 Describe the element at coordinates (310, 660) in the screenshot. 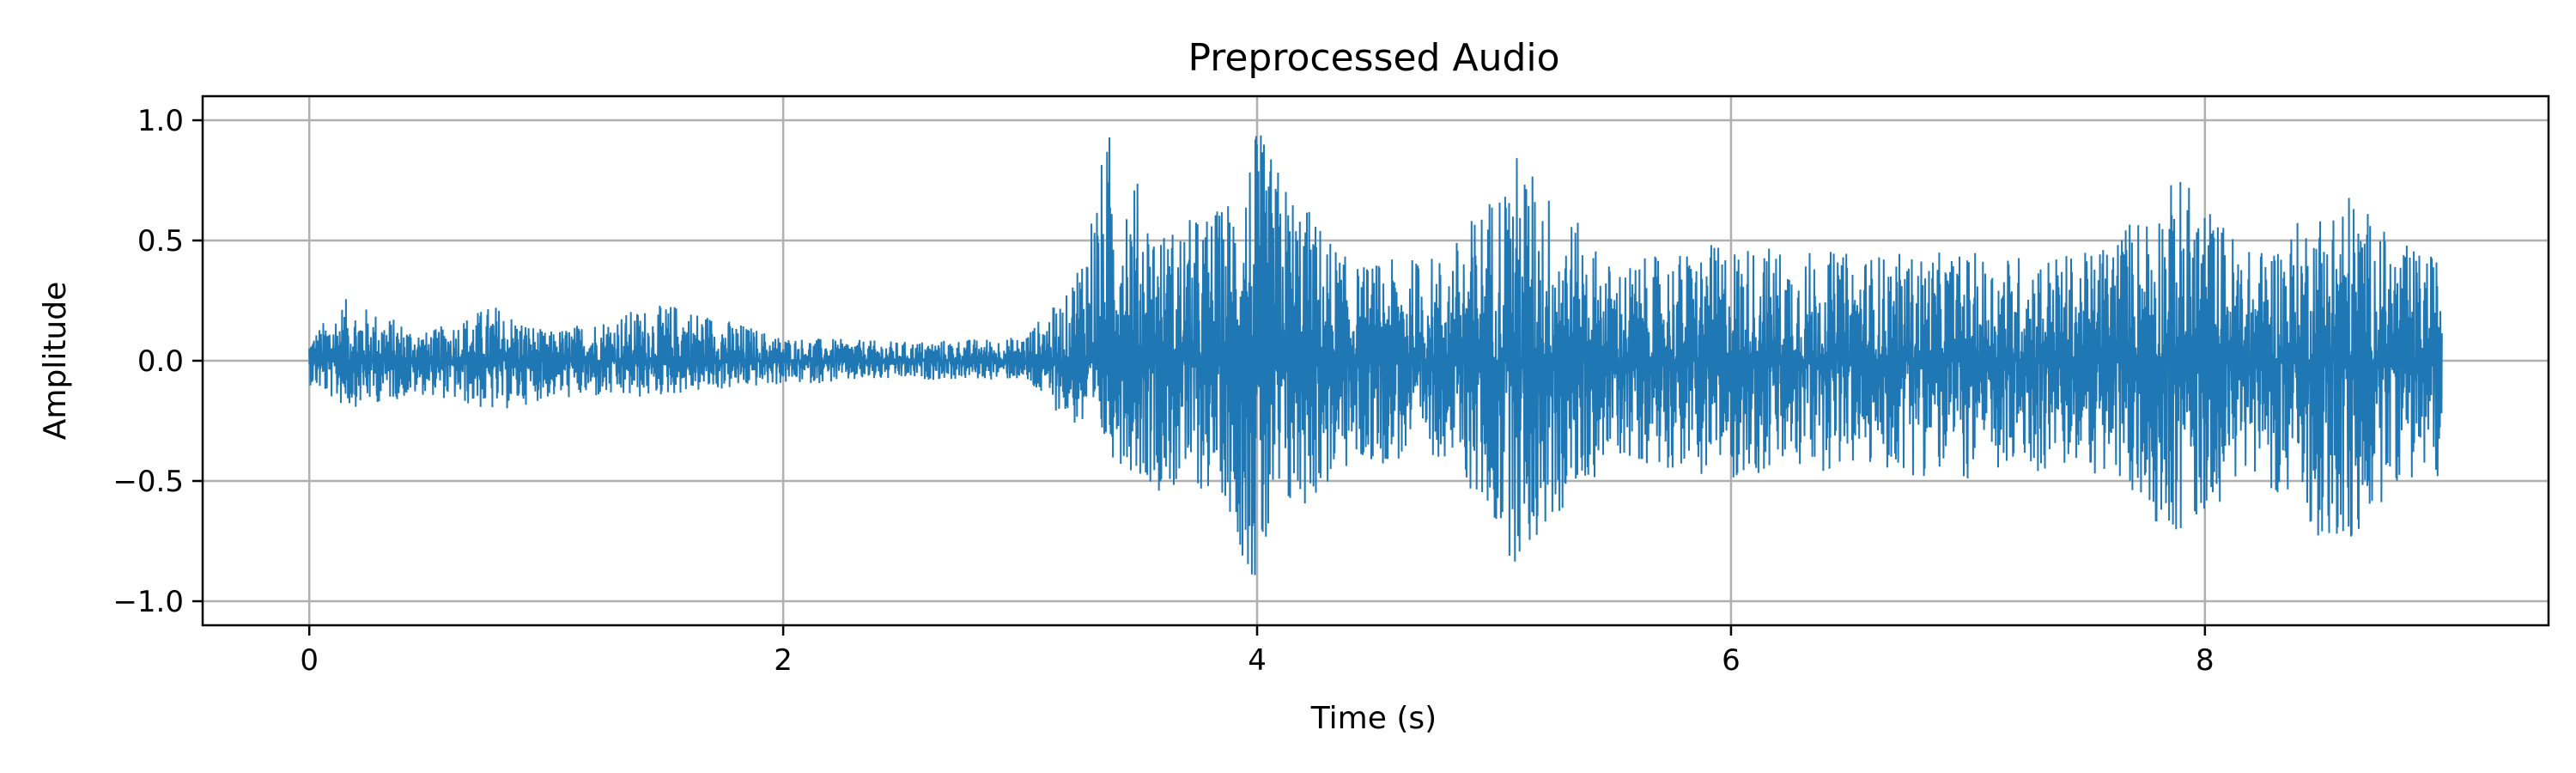

I see `x-tick-label: 0` at that location.